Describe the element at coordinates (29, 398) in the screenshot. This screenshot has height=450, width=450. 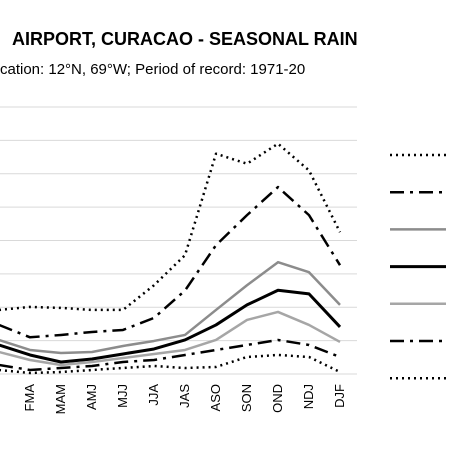
I see `x-tick-label: FMA` at that location.